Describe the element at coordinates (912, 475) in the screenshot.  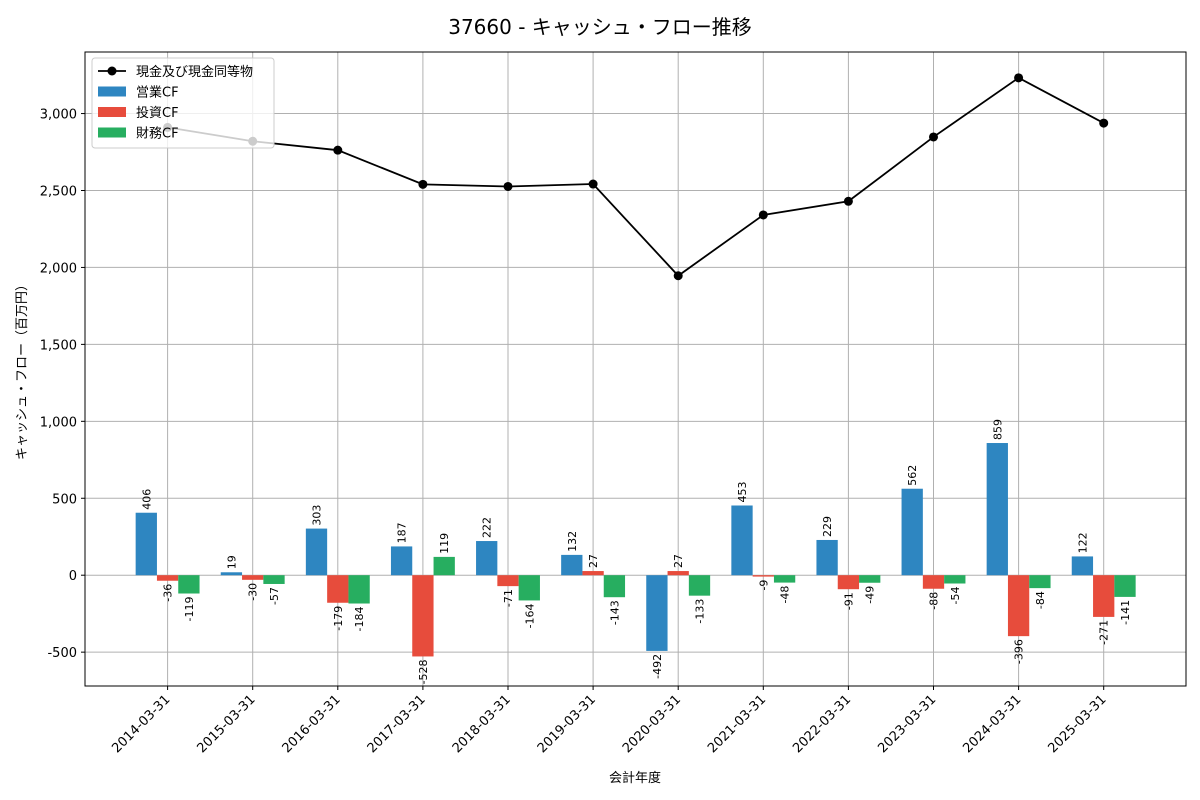
I see `bar-value-label: 562` at that location.